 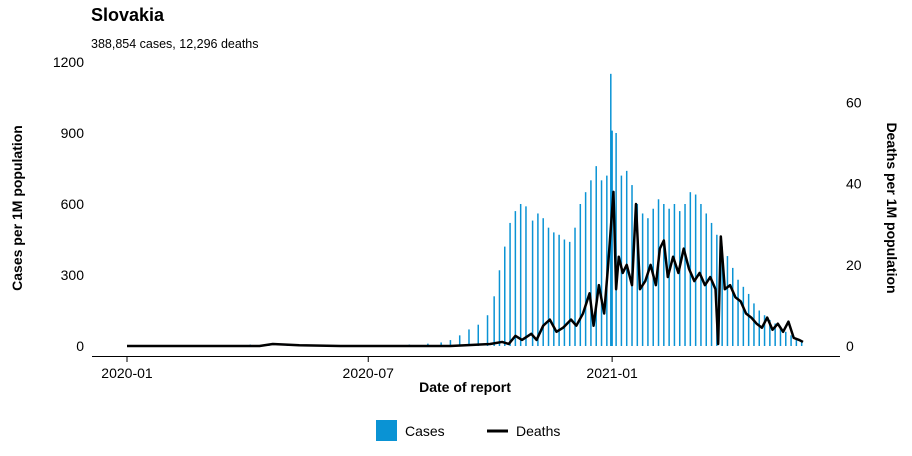 I want to click on left-y-tick-label: 300, so click(x=73, y=275).